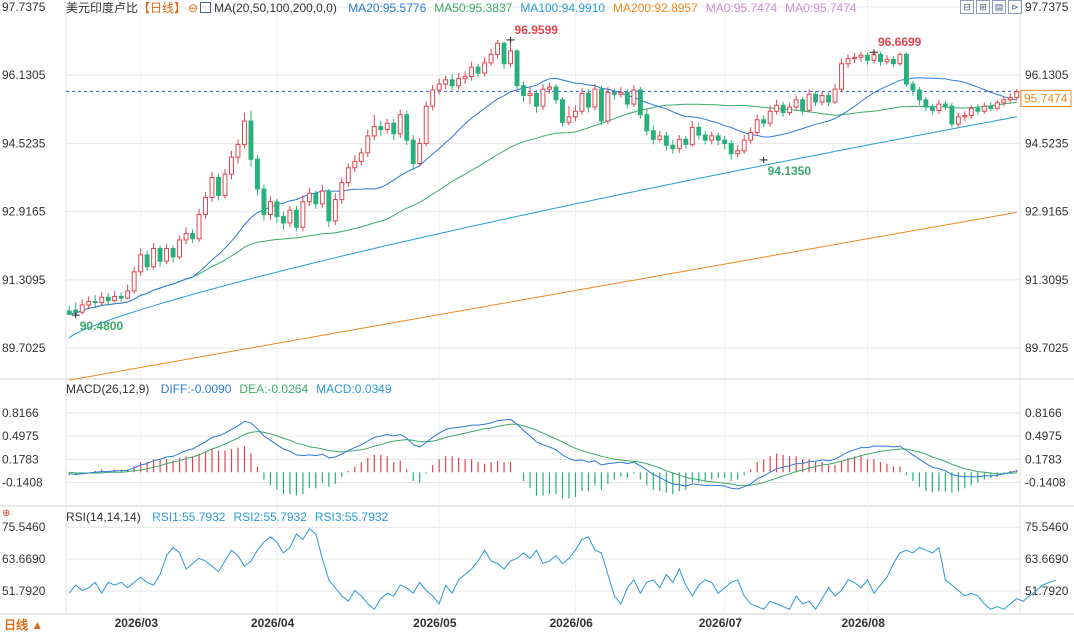 The height and width of the screenshot is (633, 1074). What do you see at coordinates (571, 623) in the screenshot?
I see `x-tick-label: 2026/06` at bounding box center [571, 623].